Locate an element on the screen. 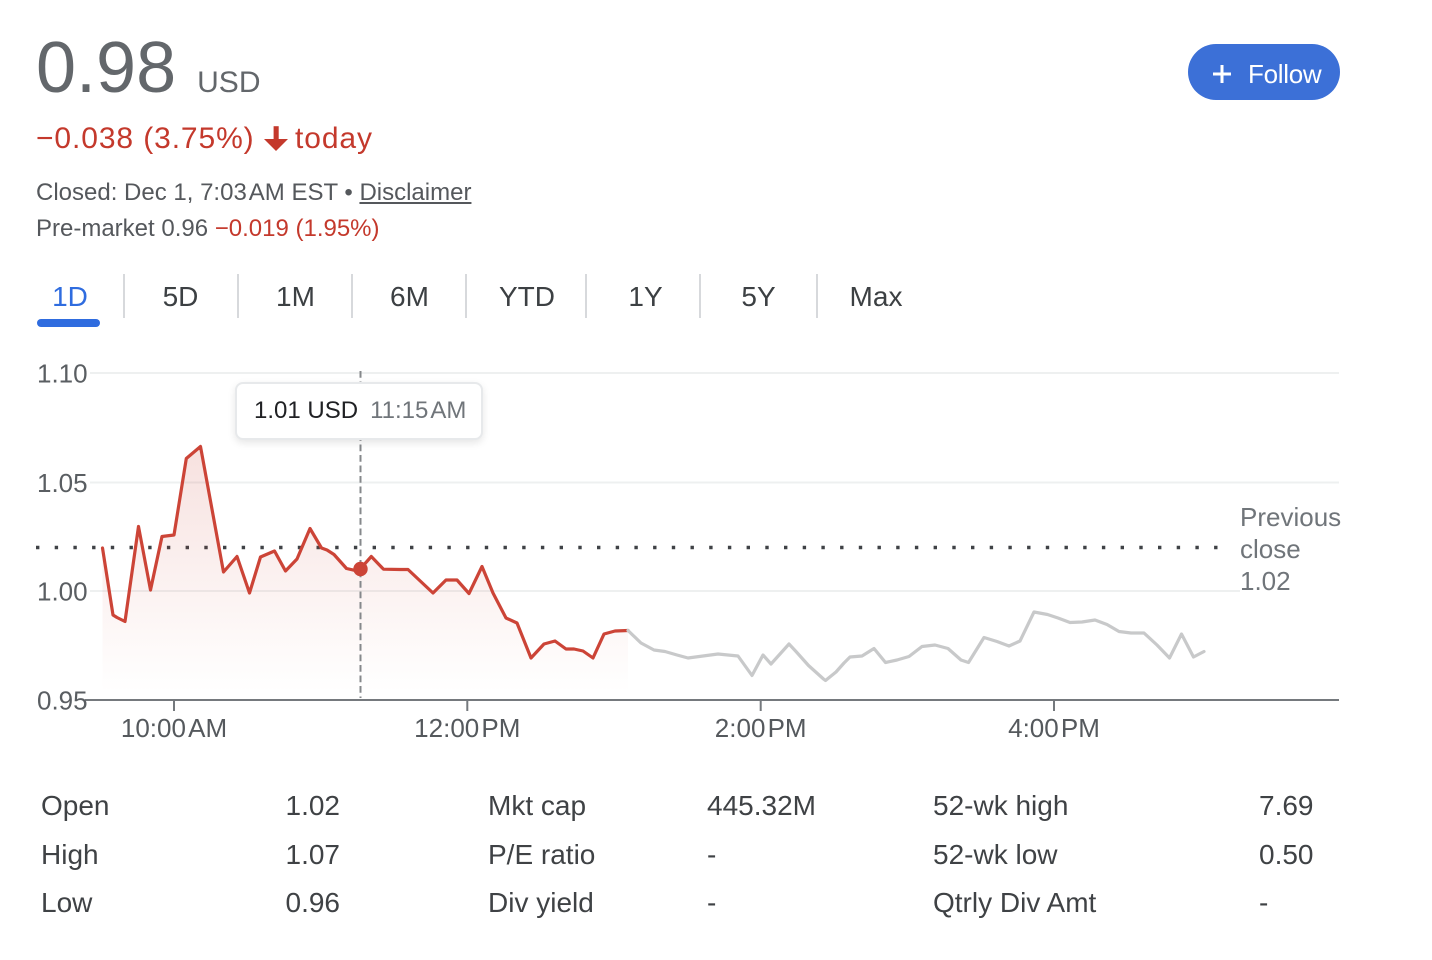 The image size is (1432, 960). svg-text: 4:00 PM is located at coordinates (1054, 728).